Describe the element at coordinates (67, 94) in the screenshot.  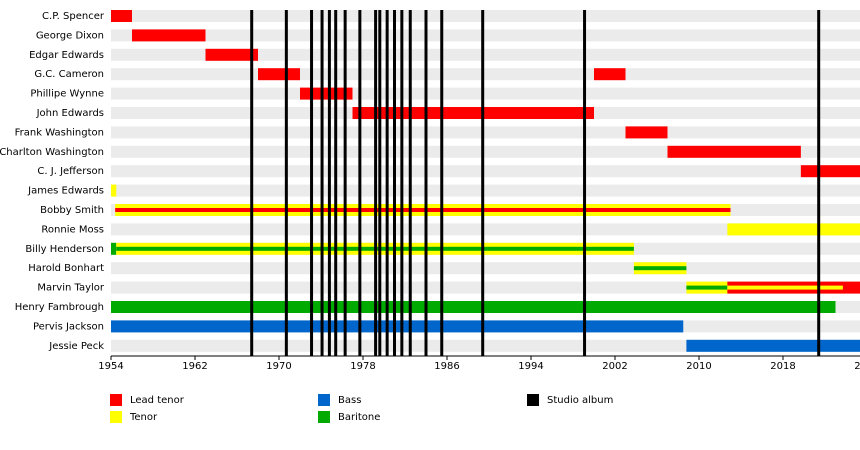
I see `y-tick-label: Phillipe Wynne` at that location.